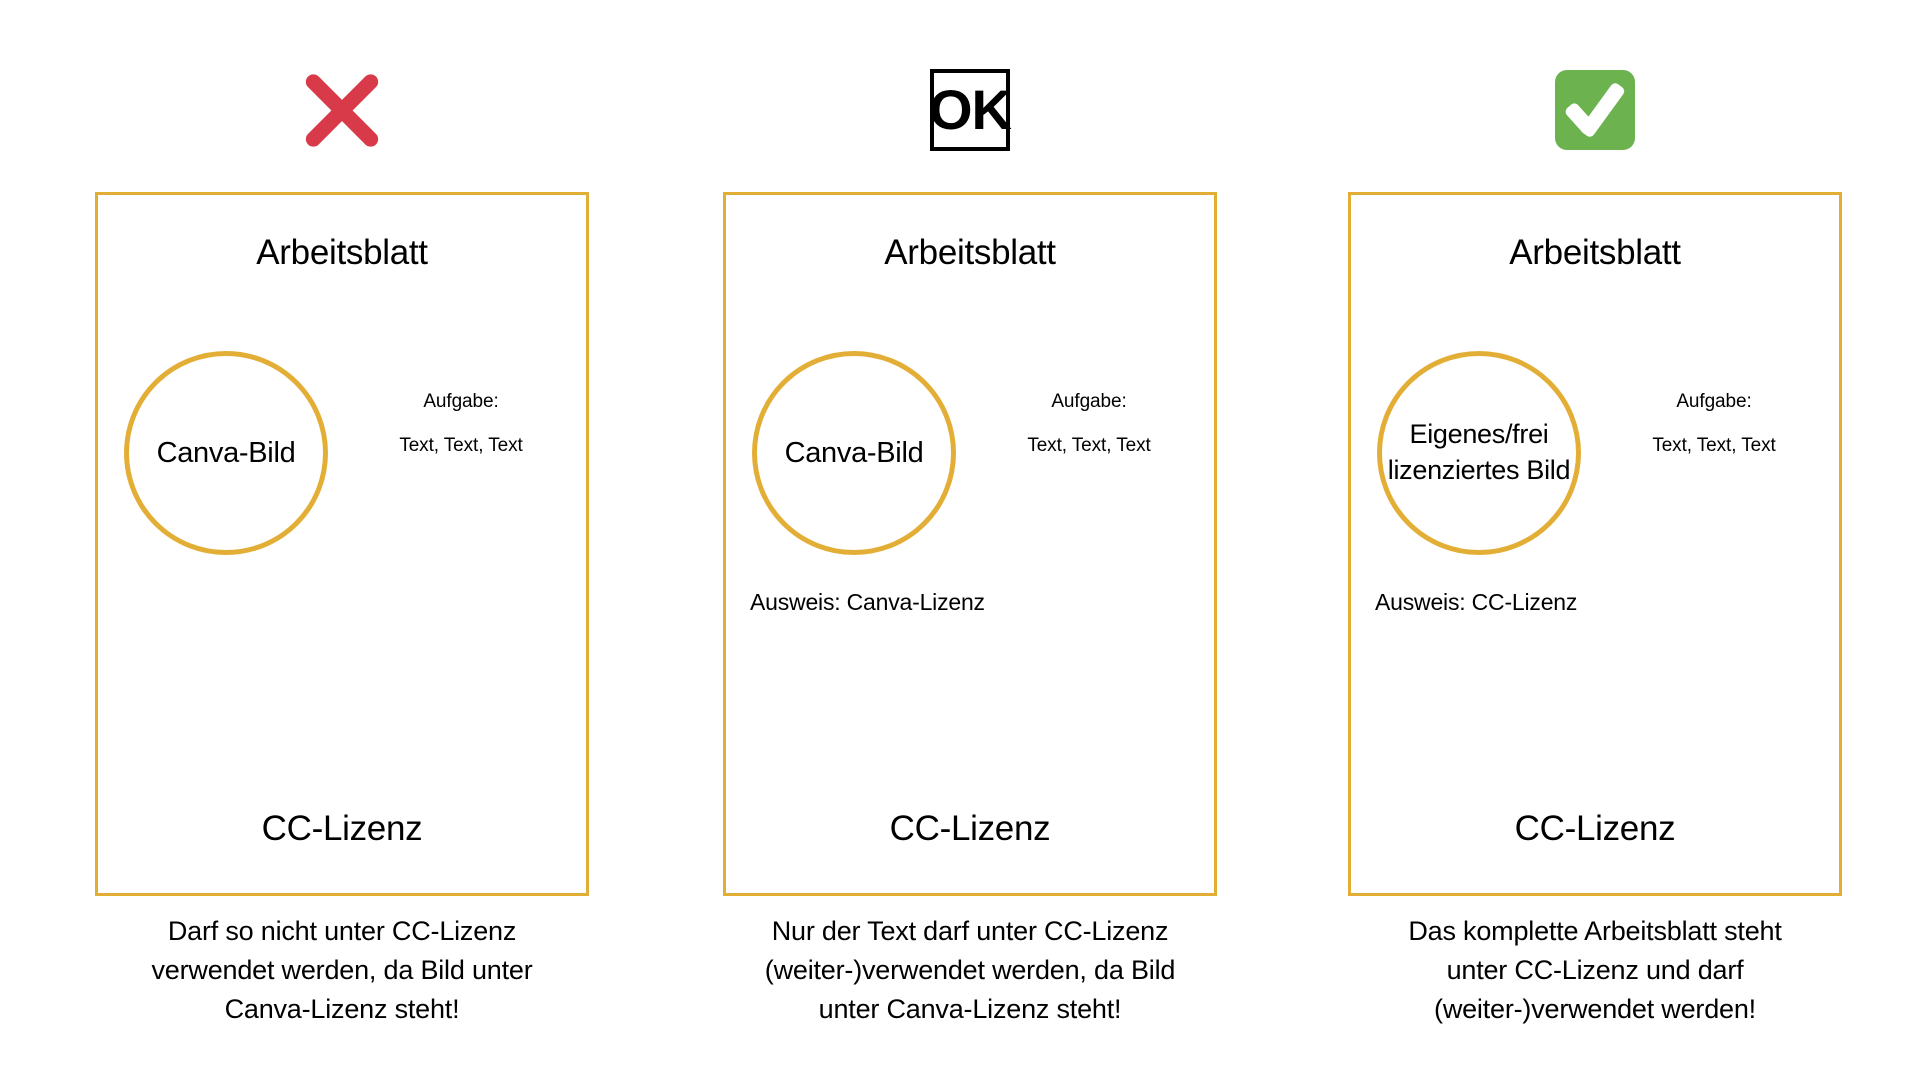  I want to click on image-placeholder-circle: Eigenes/frei lizenziertes Bild, so click(1479, 453).